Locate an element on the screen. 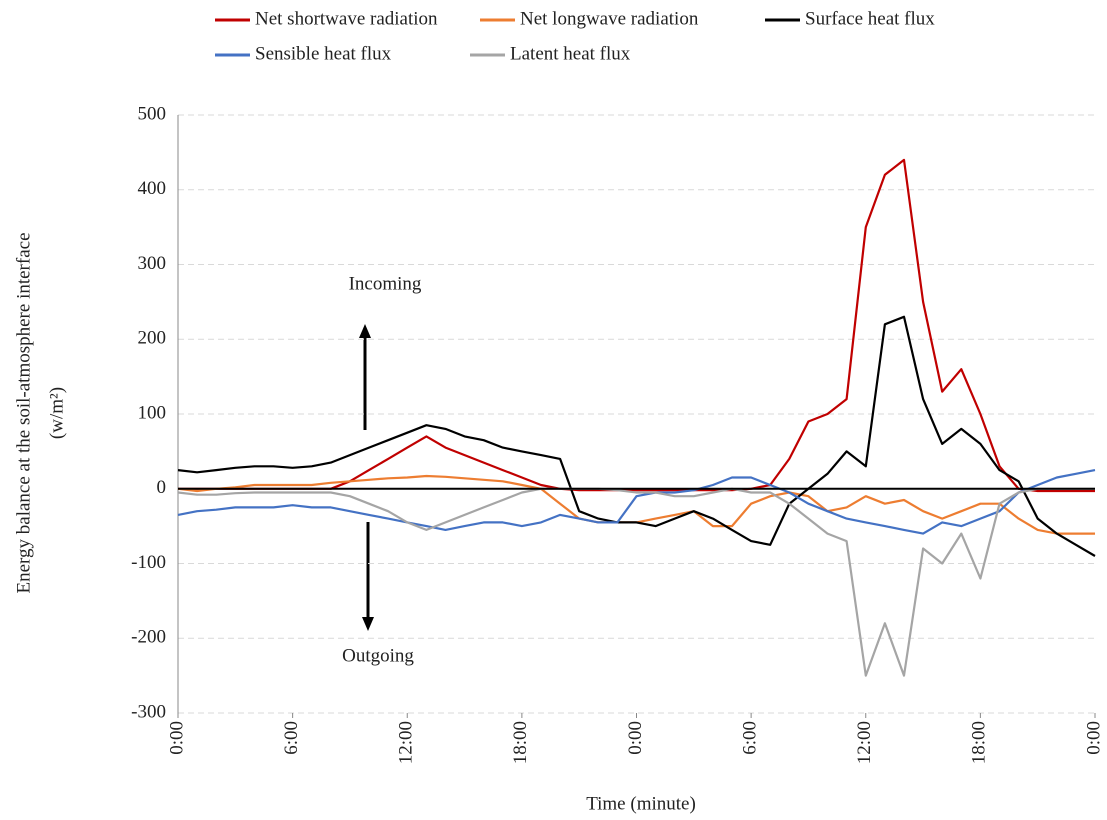 The image size is (1107, 820). legend-label: Sensible heat flux is located at coordinates (323, 53).